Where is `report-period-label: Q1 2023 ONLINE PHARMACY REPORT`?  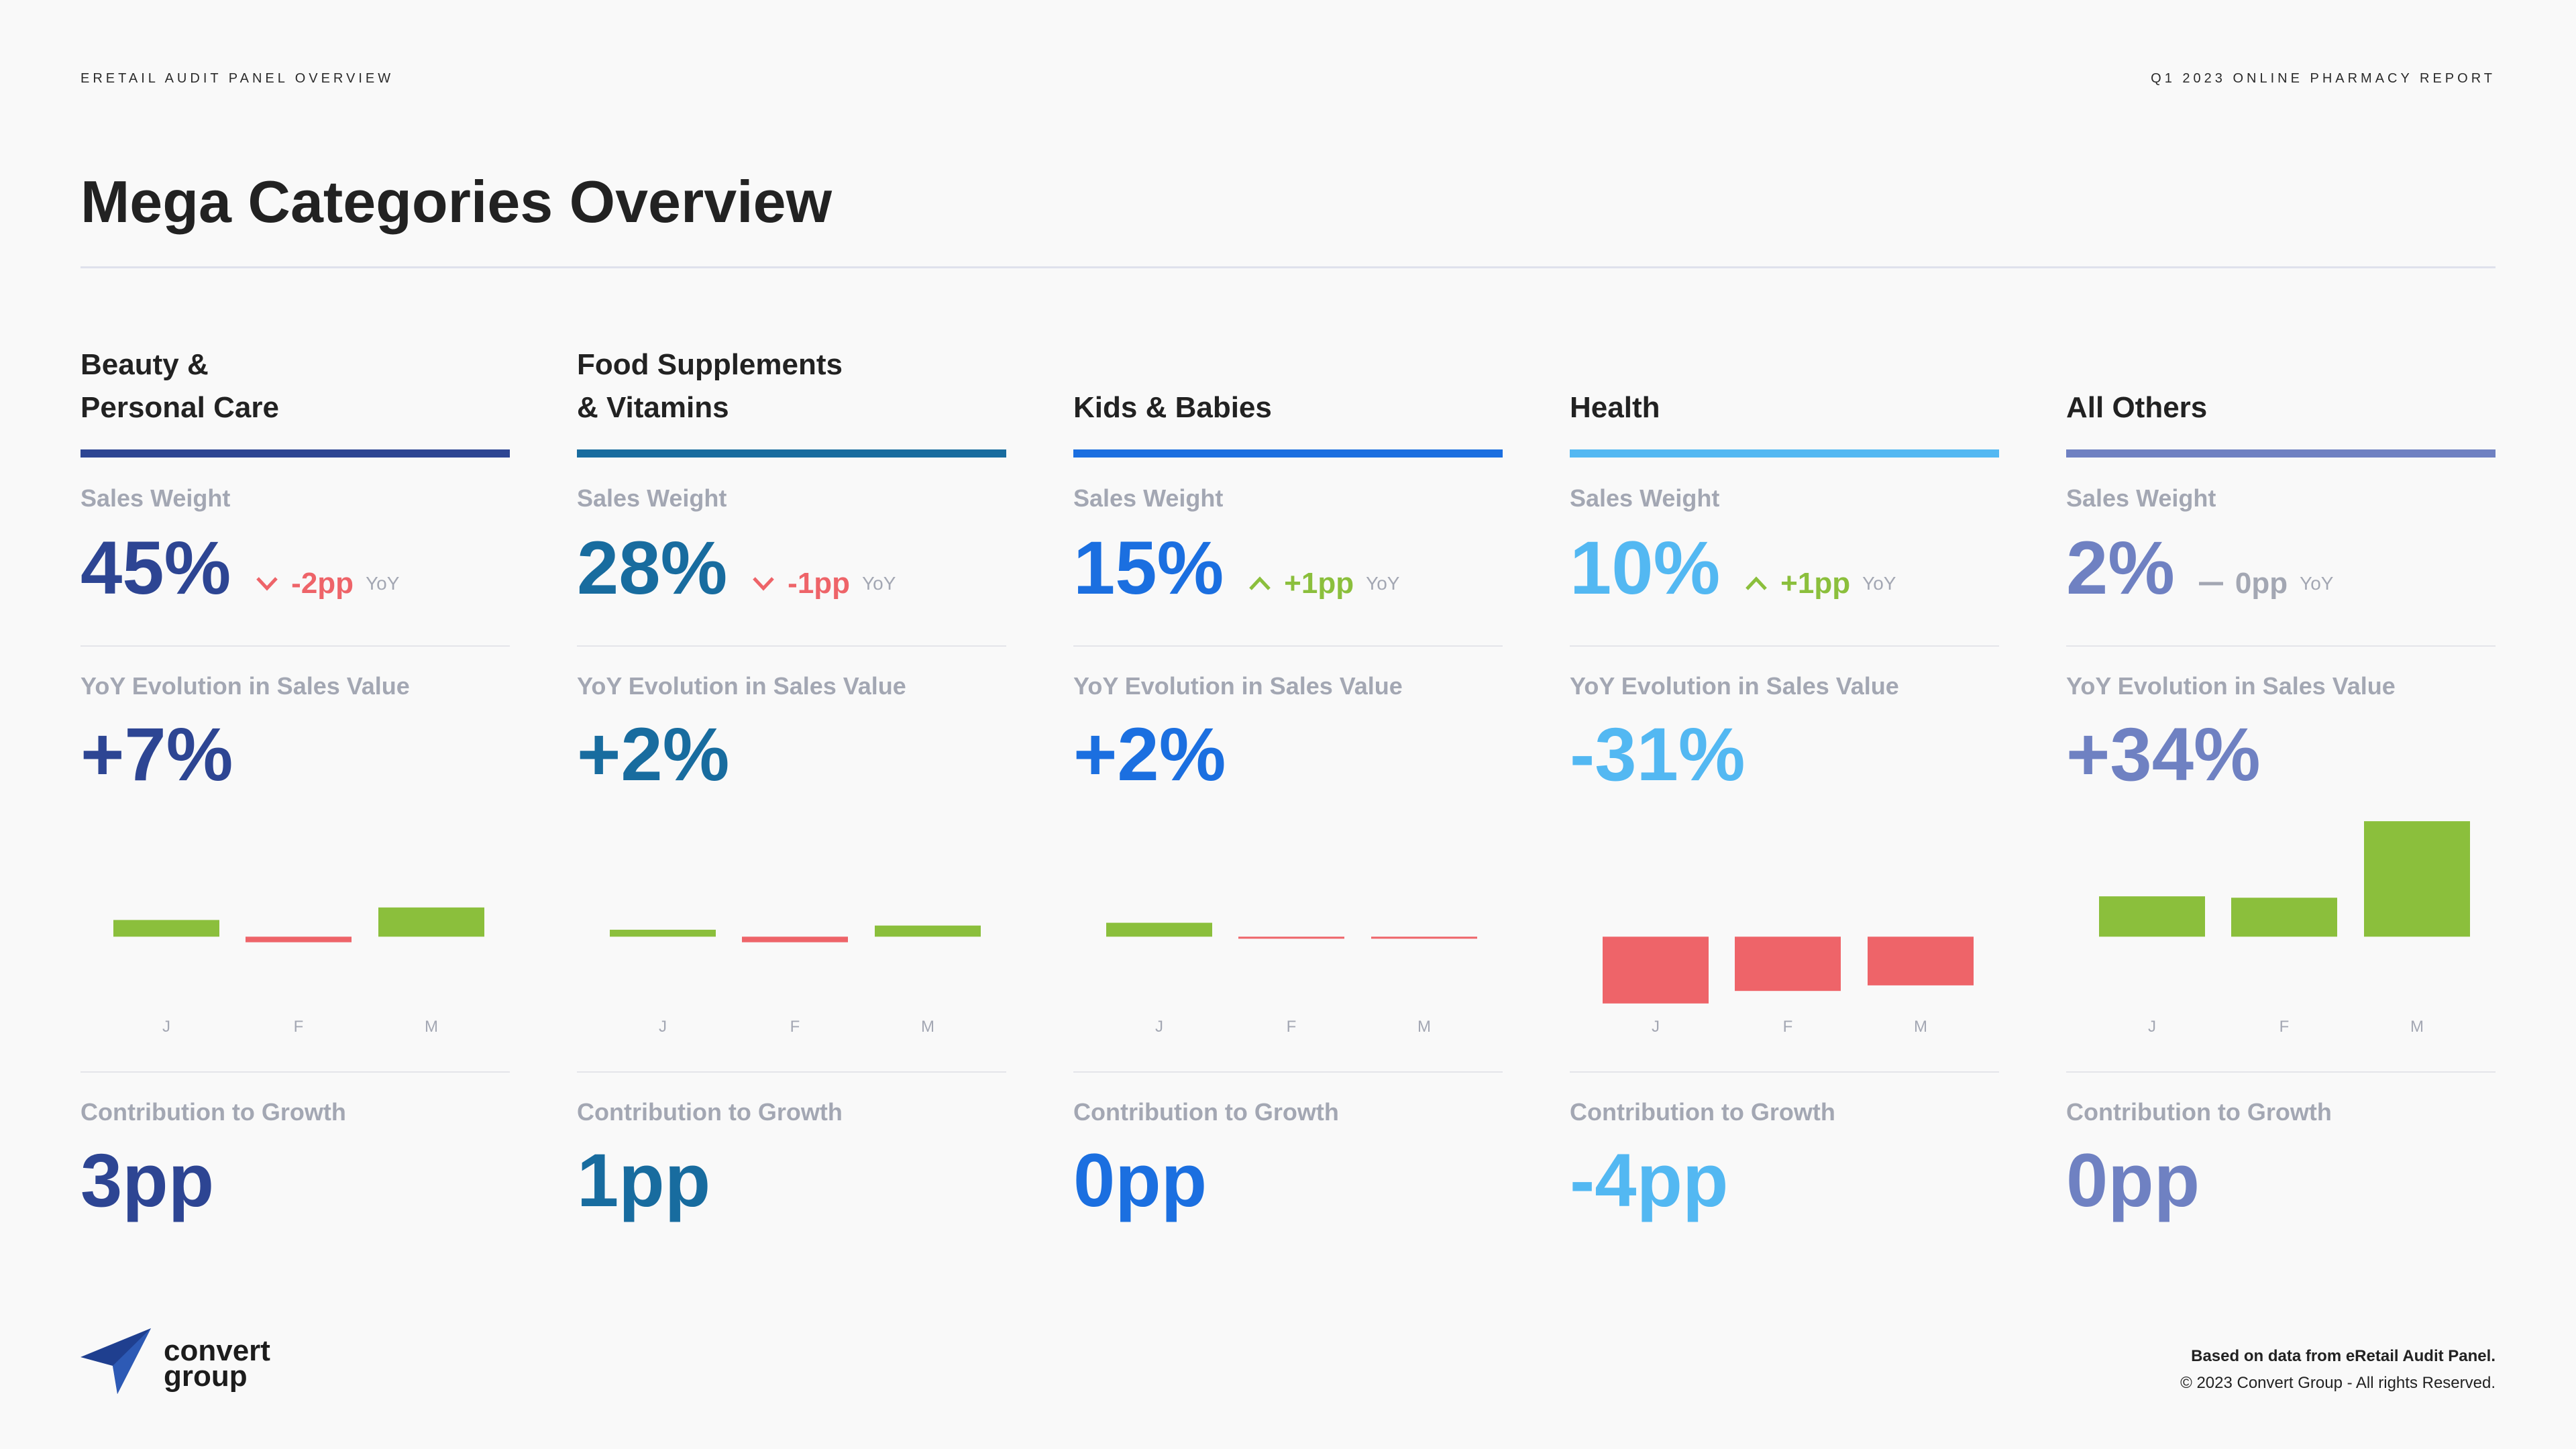 report-period-label: Q1 2023 ONLINE PHARMACY REPORT is located at coordinates (2323, 78).